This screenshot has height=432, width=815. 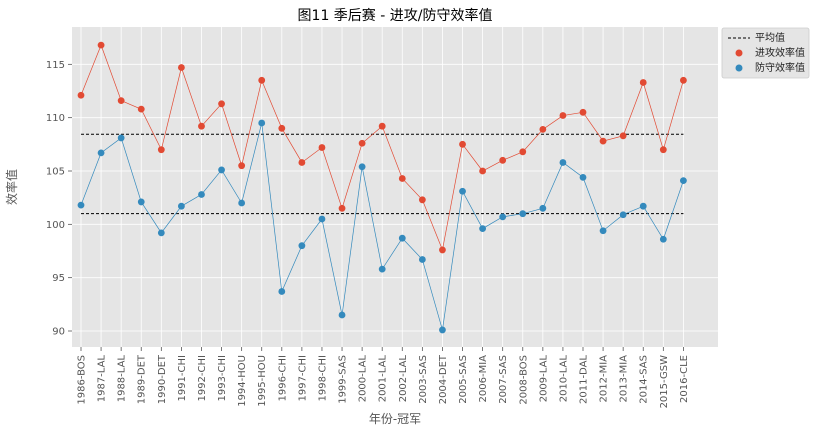 I want to click on x-tick-label: 2006-MIA, so click(x=483, y=379).